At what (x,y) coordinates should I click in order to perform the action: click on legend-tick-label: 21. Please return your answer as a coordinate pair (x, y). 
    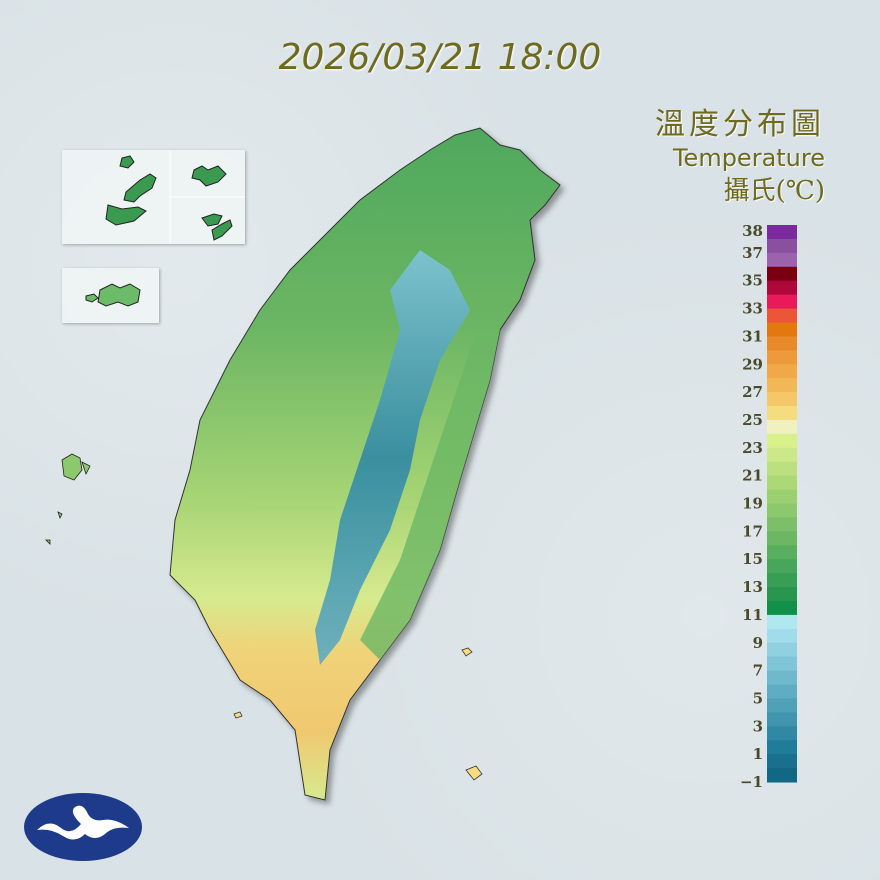
    Looking at the image, I should click on (752, 476).